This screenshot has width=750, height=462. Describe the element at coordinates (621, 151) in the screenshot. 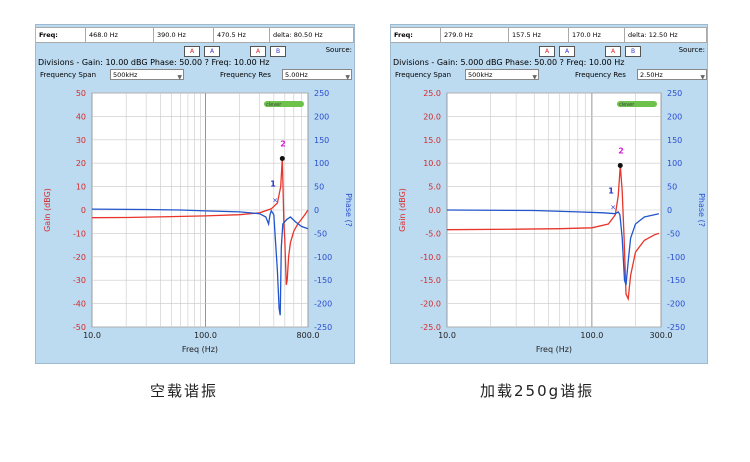

I see `marker-label: 2` at that location.